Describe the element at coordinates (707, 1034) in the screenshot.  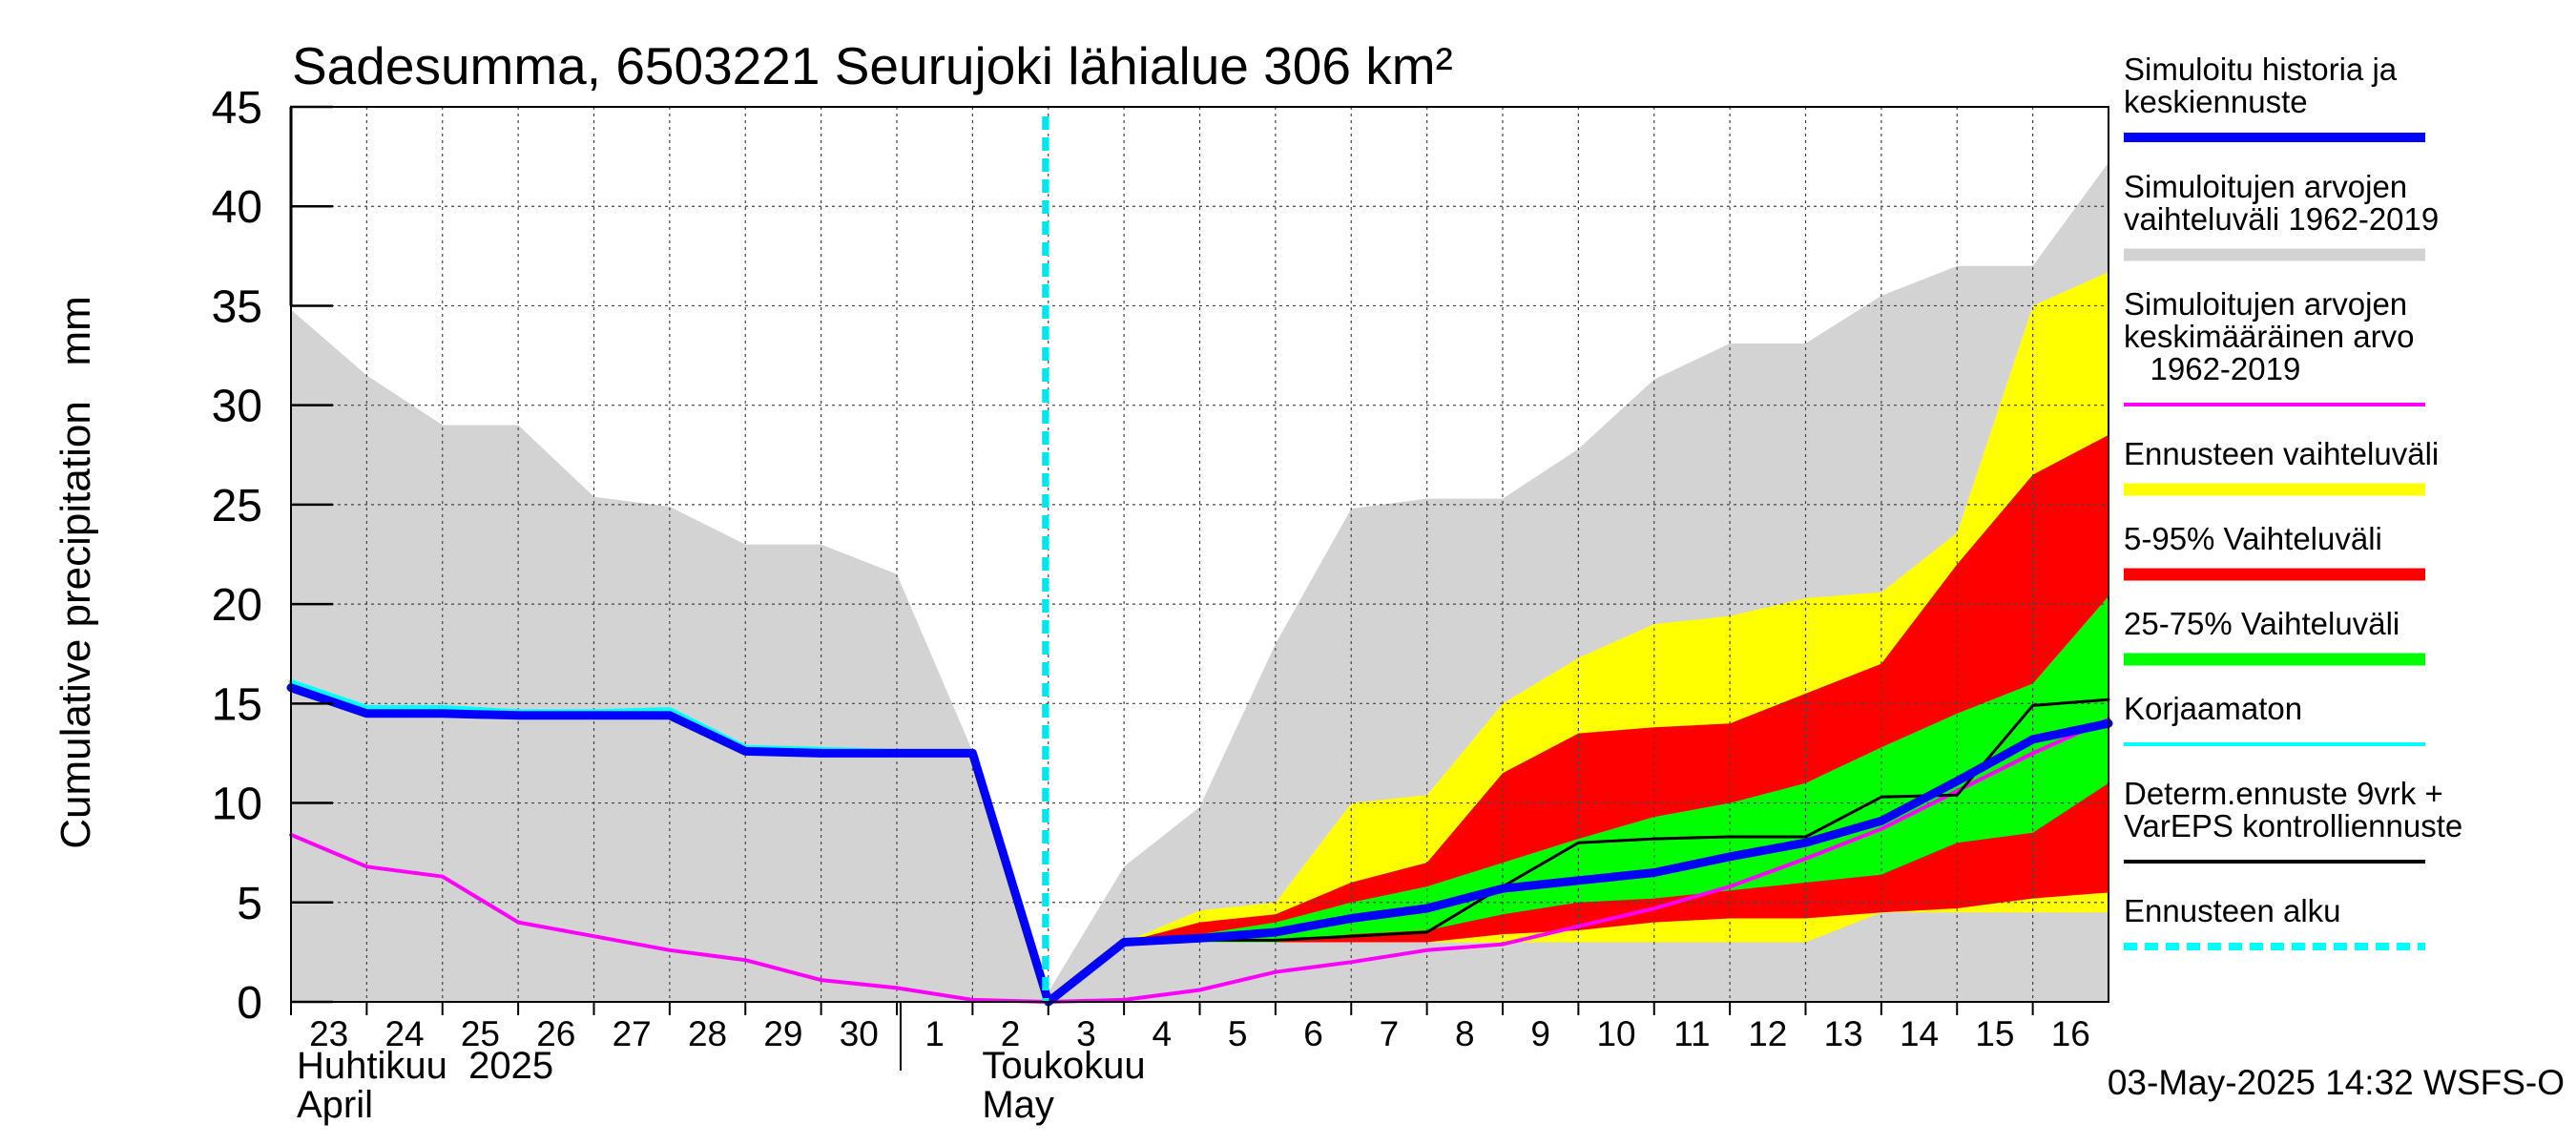
I see `x-tick-label: 28` at that location.